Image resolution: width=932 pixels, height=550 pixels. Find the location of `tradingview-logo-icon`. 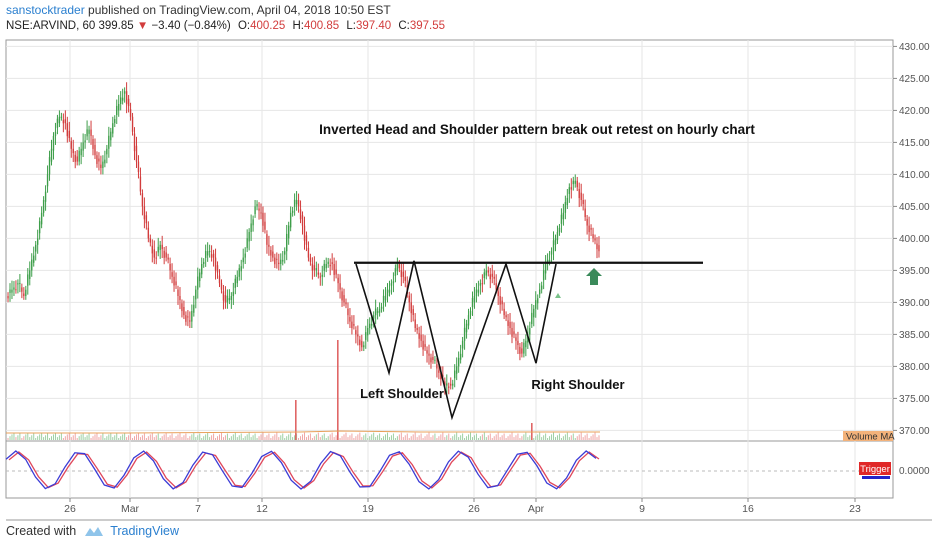

tradingview-logo-icon is located at coordinates (94, 531).